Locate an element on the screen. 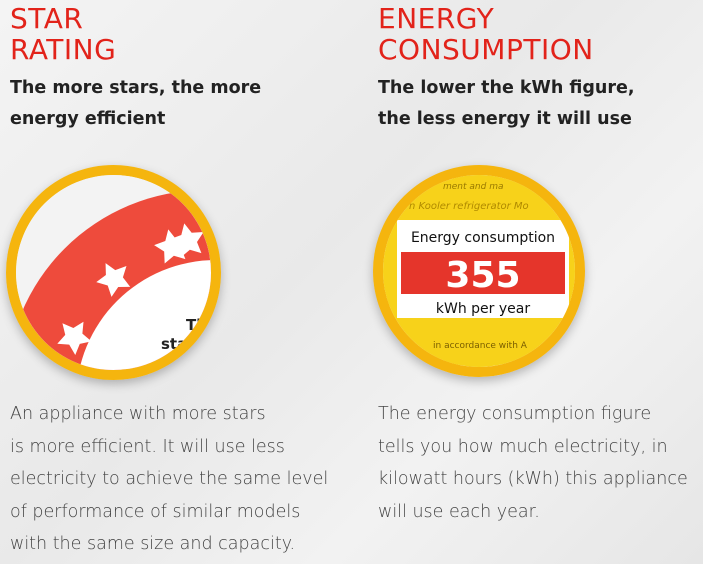 The height and width of the screenshot is (564, 703). description-line: will use each year. is located at coordinates (459, 511).